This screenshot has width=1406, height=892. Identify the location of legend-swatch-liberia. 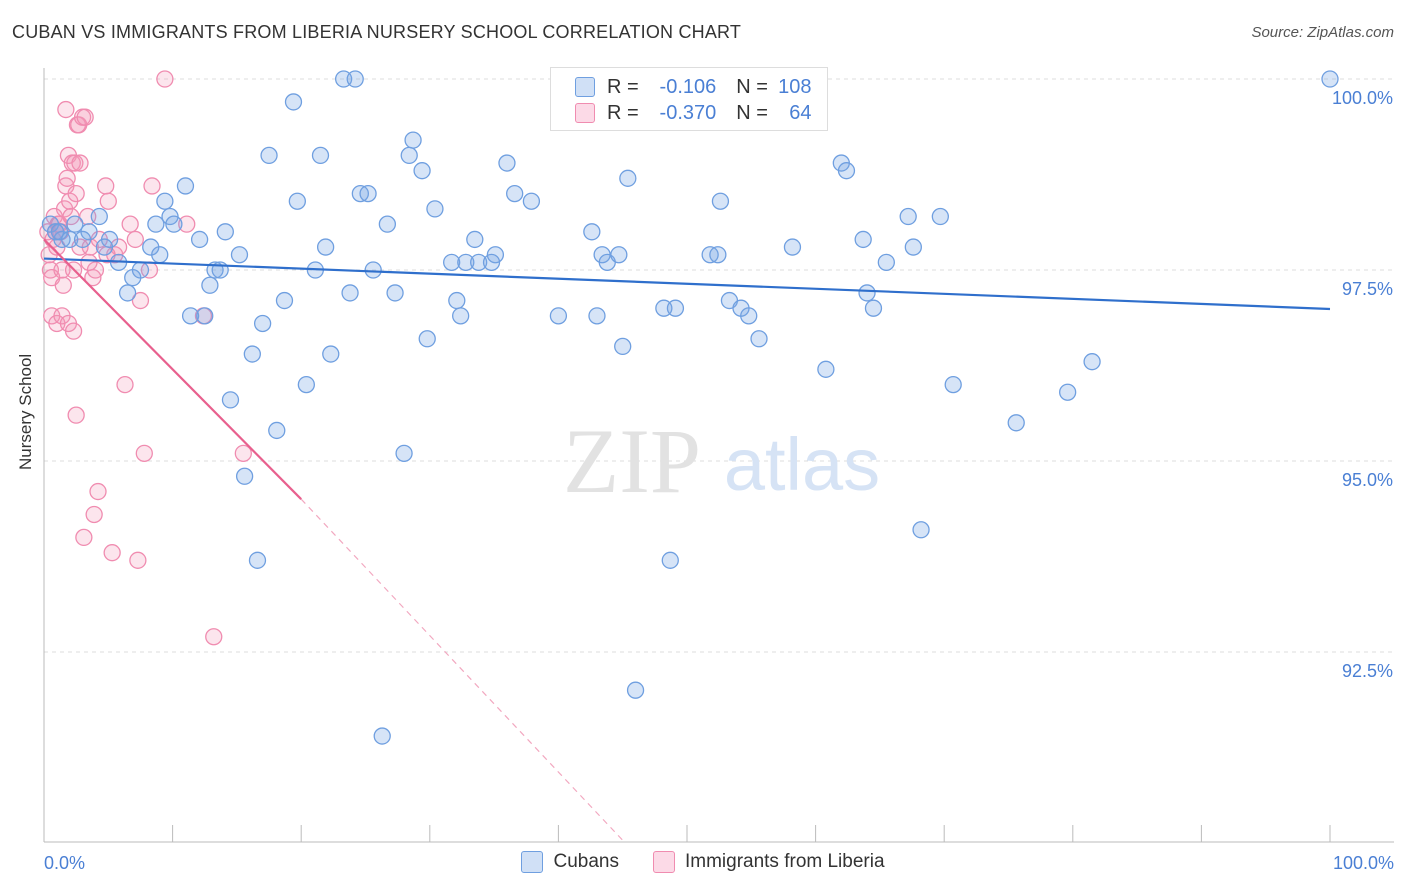
(663, 862).